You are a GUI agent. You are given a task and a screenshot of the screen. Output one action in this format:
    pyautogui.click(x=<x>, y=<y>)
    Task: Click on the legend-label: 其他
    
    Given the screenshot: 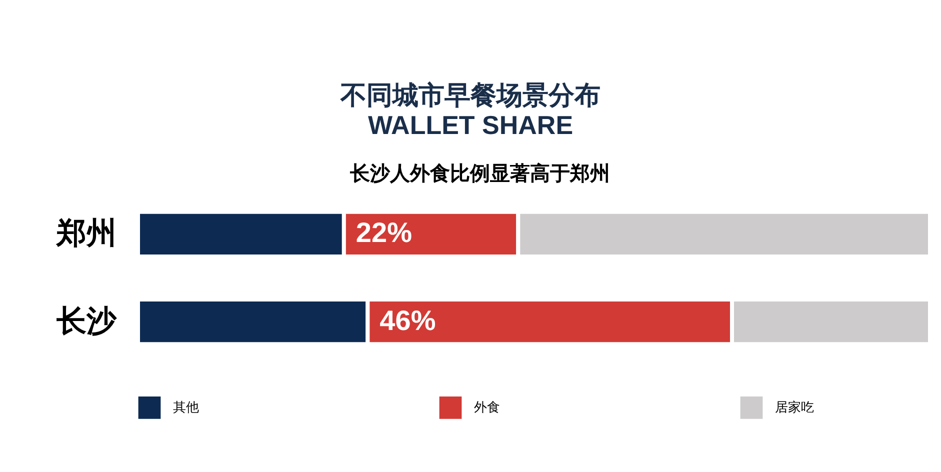 What is the action you would take?
    pyautogui.click(x=186, y=407)
    